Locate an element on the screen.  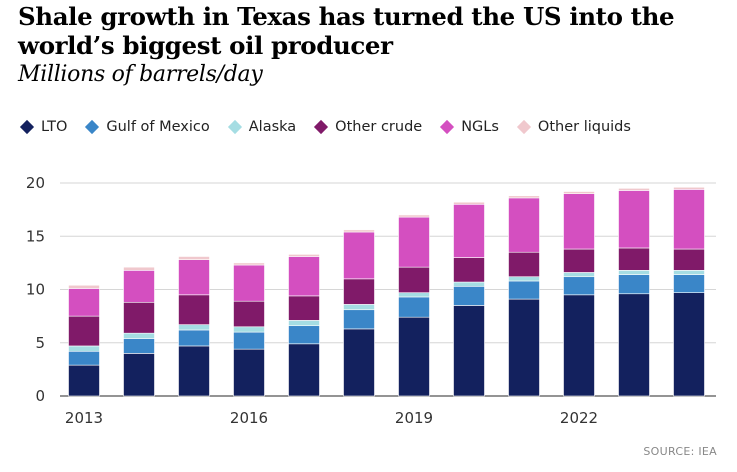
y-tick-label: 20 is located at coordinates (35, 183).